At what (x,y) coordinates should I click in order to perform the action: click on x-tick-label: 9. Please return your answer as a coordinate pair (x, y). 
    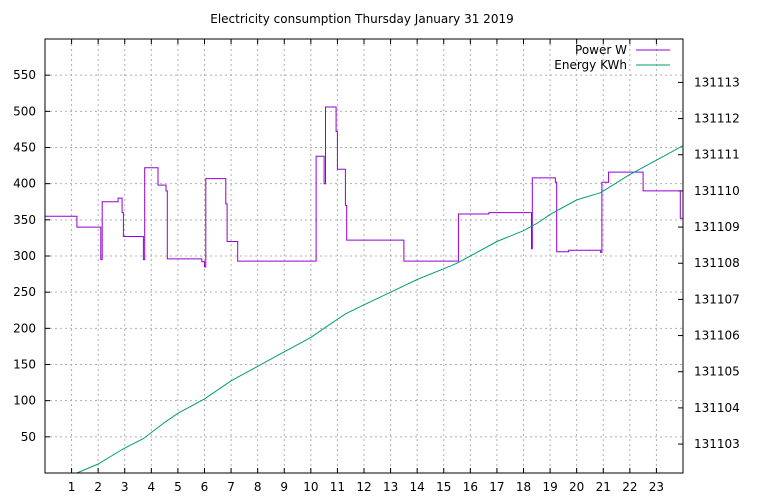
    Looking at the image, I should click on (284, 487).